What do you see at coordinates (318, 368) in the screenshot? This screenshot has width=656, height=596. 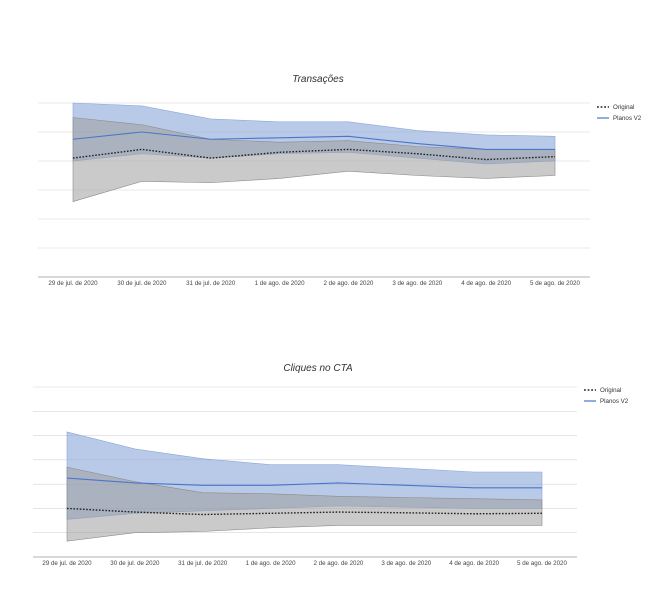 I see `chart-title: Cliques no CTA` at bounding box center [318, 368].